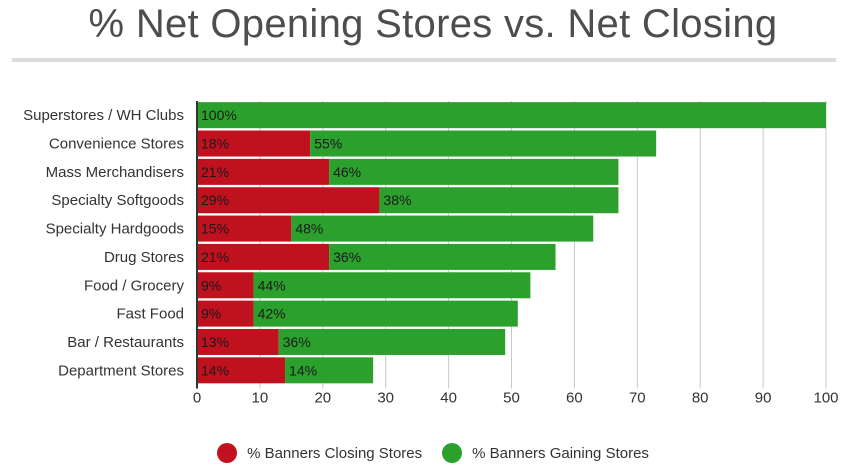  What do you see at coordinates (272, 314) in the screenshot?
I see `gaining-value-label: 42%` at bounding box center [272, 314].